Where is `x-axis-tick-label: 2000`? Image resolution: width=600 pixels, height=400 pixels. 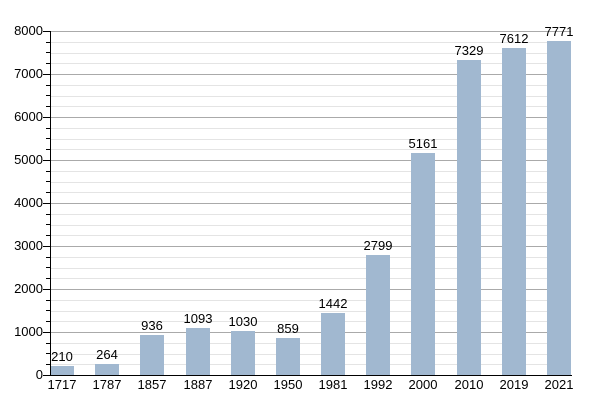 x-axis-tick-label: 2000 is located at coordinates (423, 384).